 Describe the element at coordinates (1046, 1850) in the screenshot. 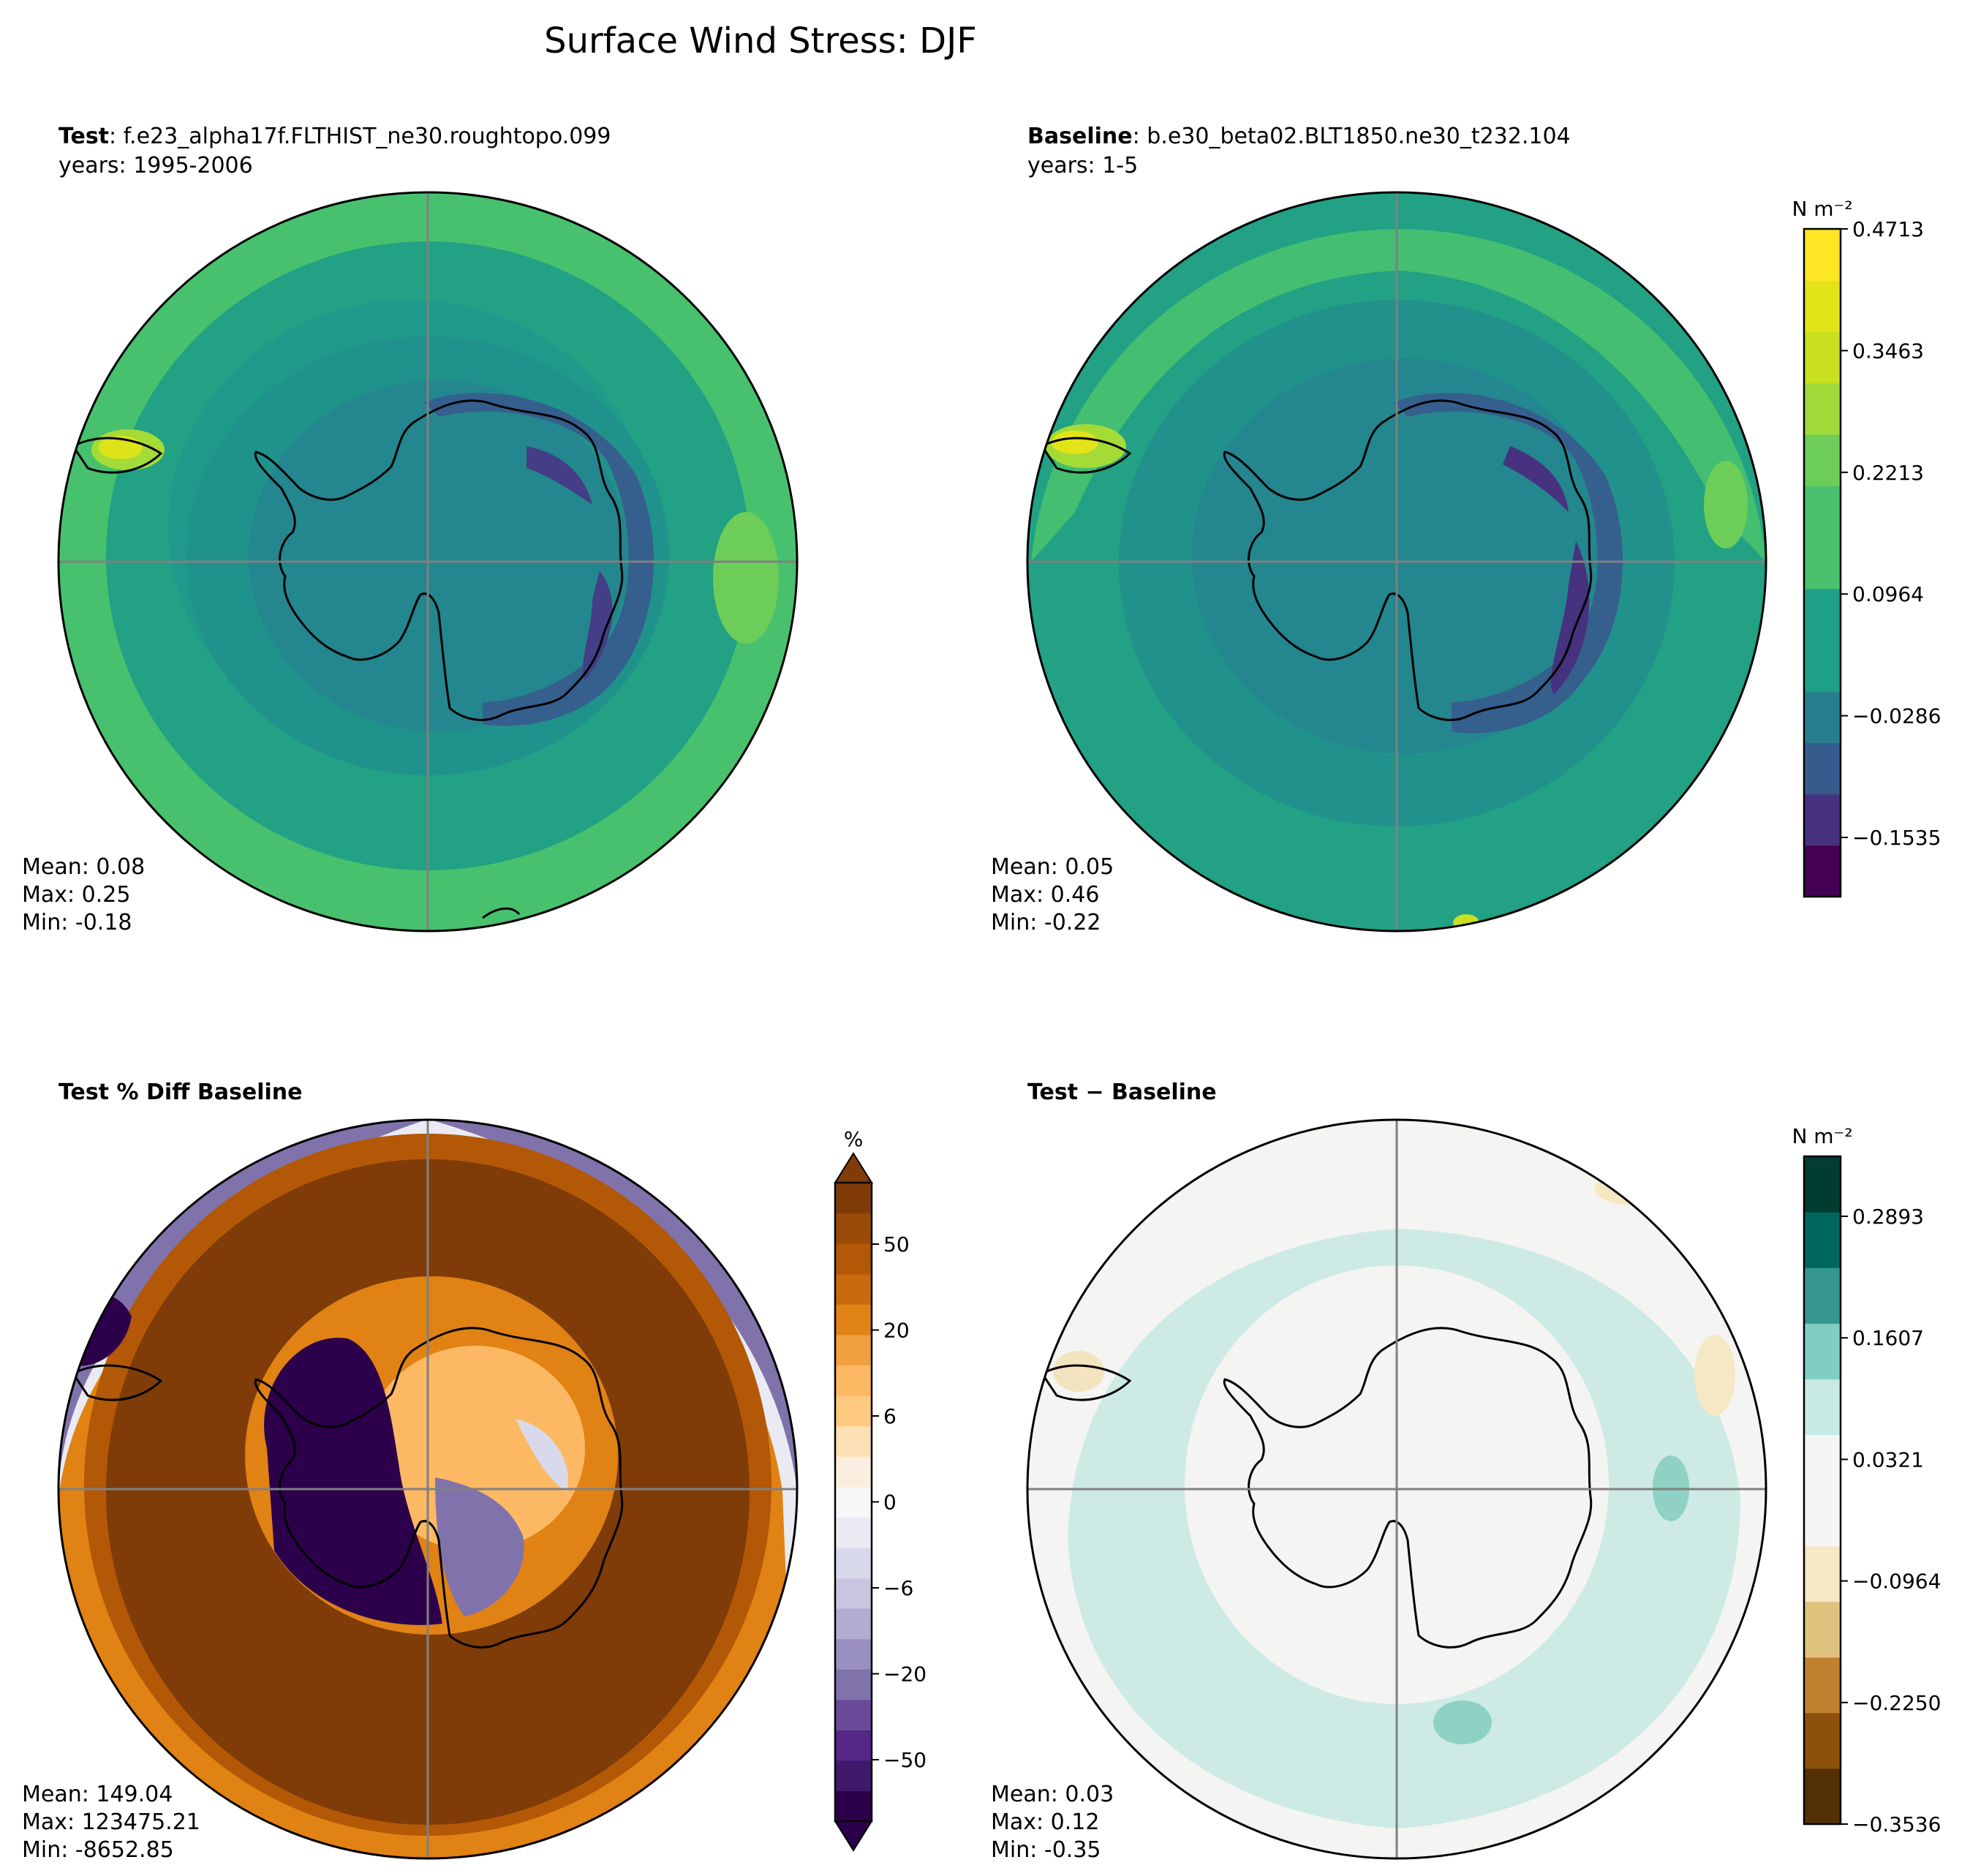

I see `stat-min-diff: Min: -0.35` at that location.